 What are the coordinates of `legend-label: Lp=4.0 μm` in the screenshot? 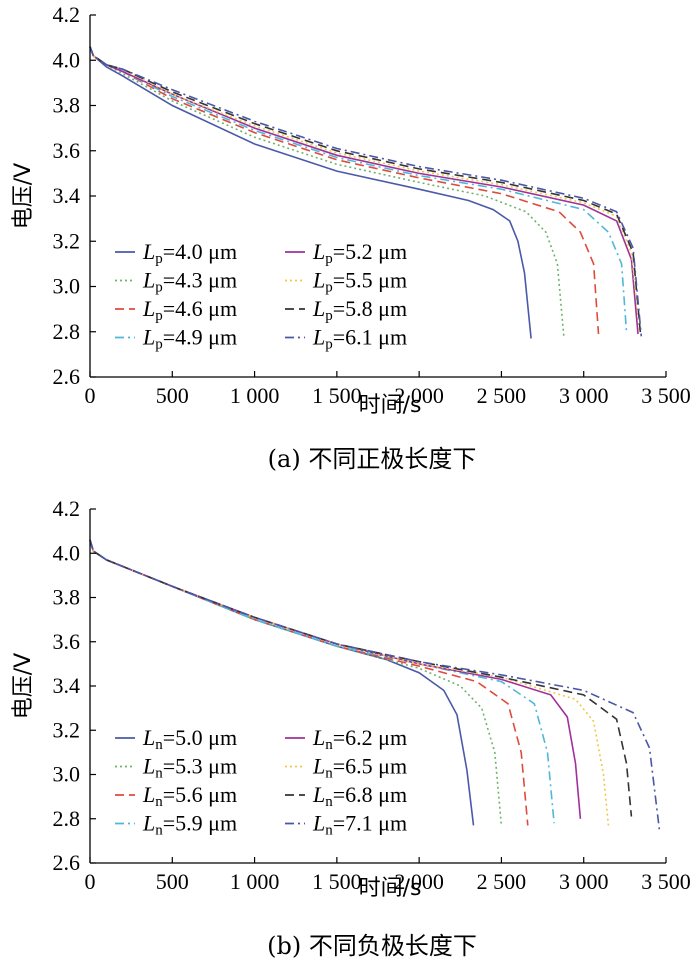 It's located at (189, 253).